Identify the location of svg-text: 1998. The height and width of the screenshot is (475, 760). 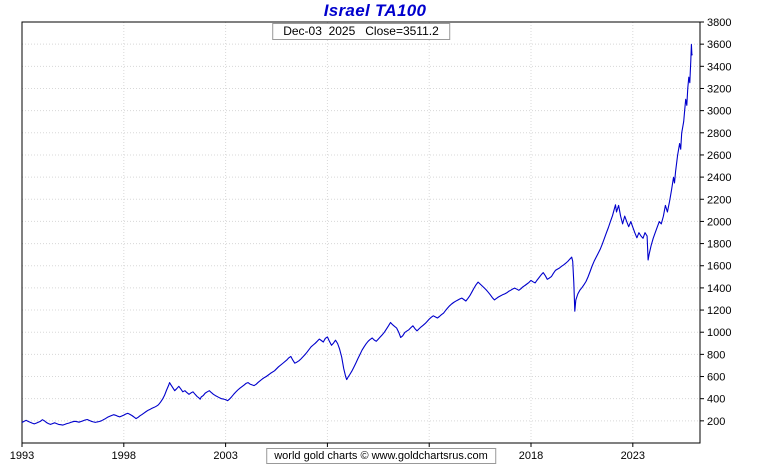
(124, 456).